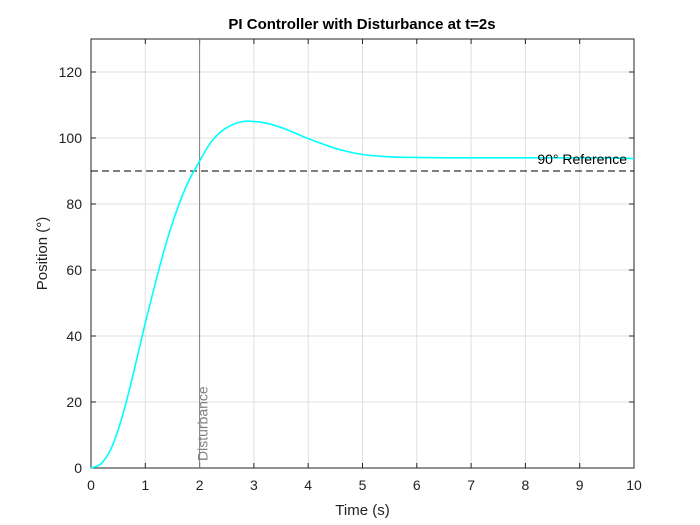  Describe the element at coordinates (634, 485) in the screenshot. I see `x-tick-label: 10` at that location.